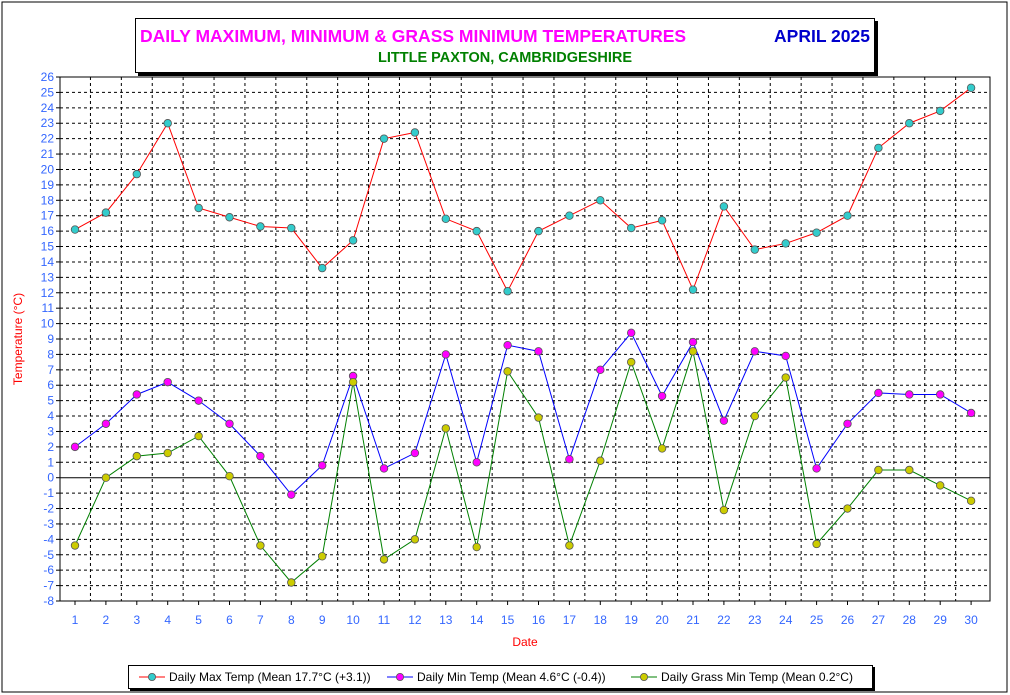  Describe the element at coordinates (693, 620) in the screenshot. I see `x-tick-label: 21` at that location.